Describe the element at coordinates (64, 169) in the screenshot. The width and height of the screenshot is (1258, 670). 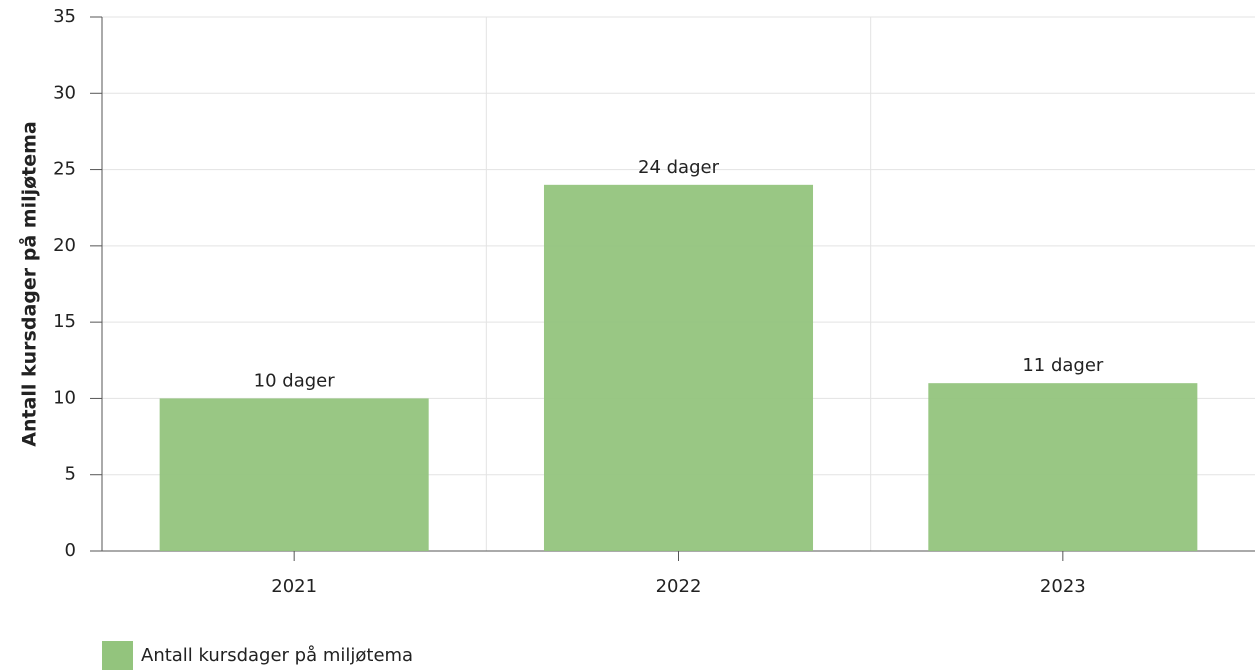
I see `y-tick-label: 25` at that location.